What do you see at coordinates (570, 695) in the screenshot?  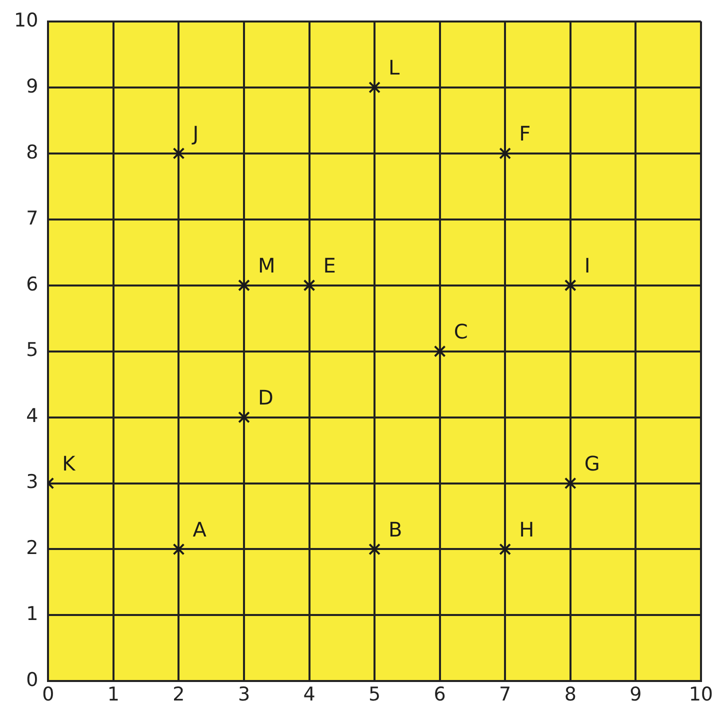 I see `x-tick-label: 8` at bounding box center [570, 695].